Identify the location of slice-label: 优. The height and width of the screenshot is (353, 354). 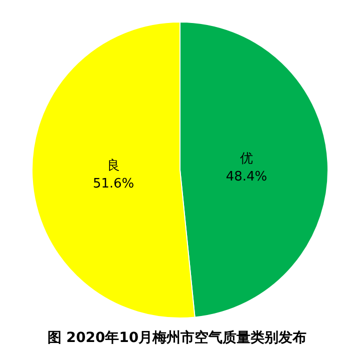
(247, 159).